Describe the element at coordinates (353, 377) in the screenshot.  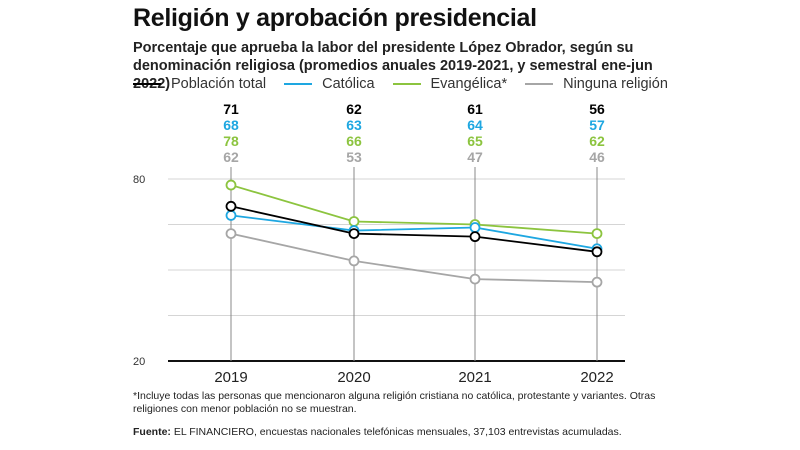
I see `x-tick-label: 2020` at that location.